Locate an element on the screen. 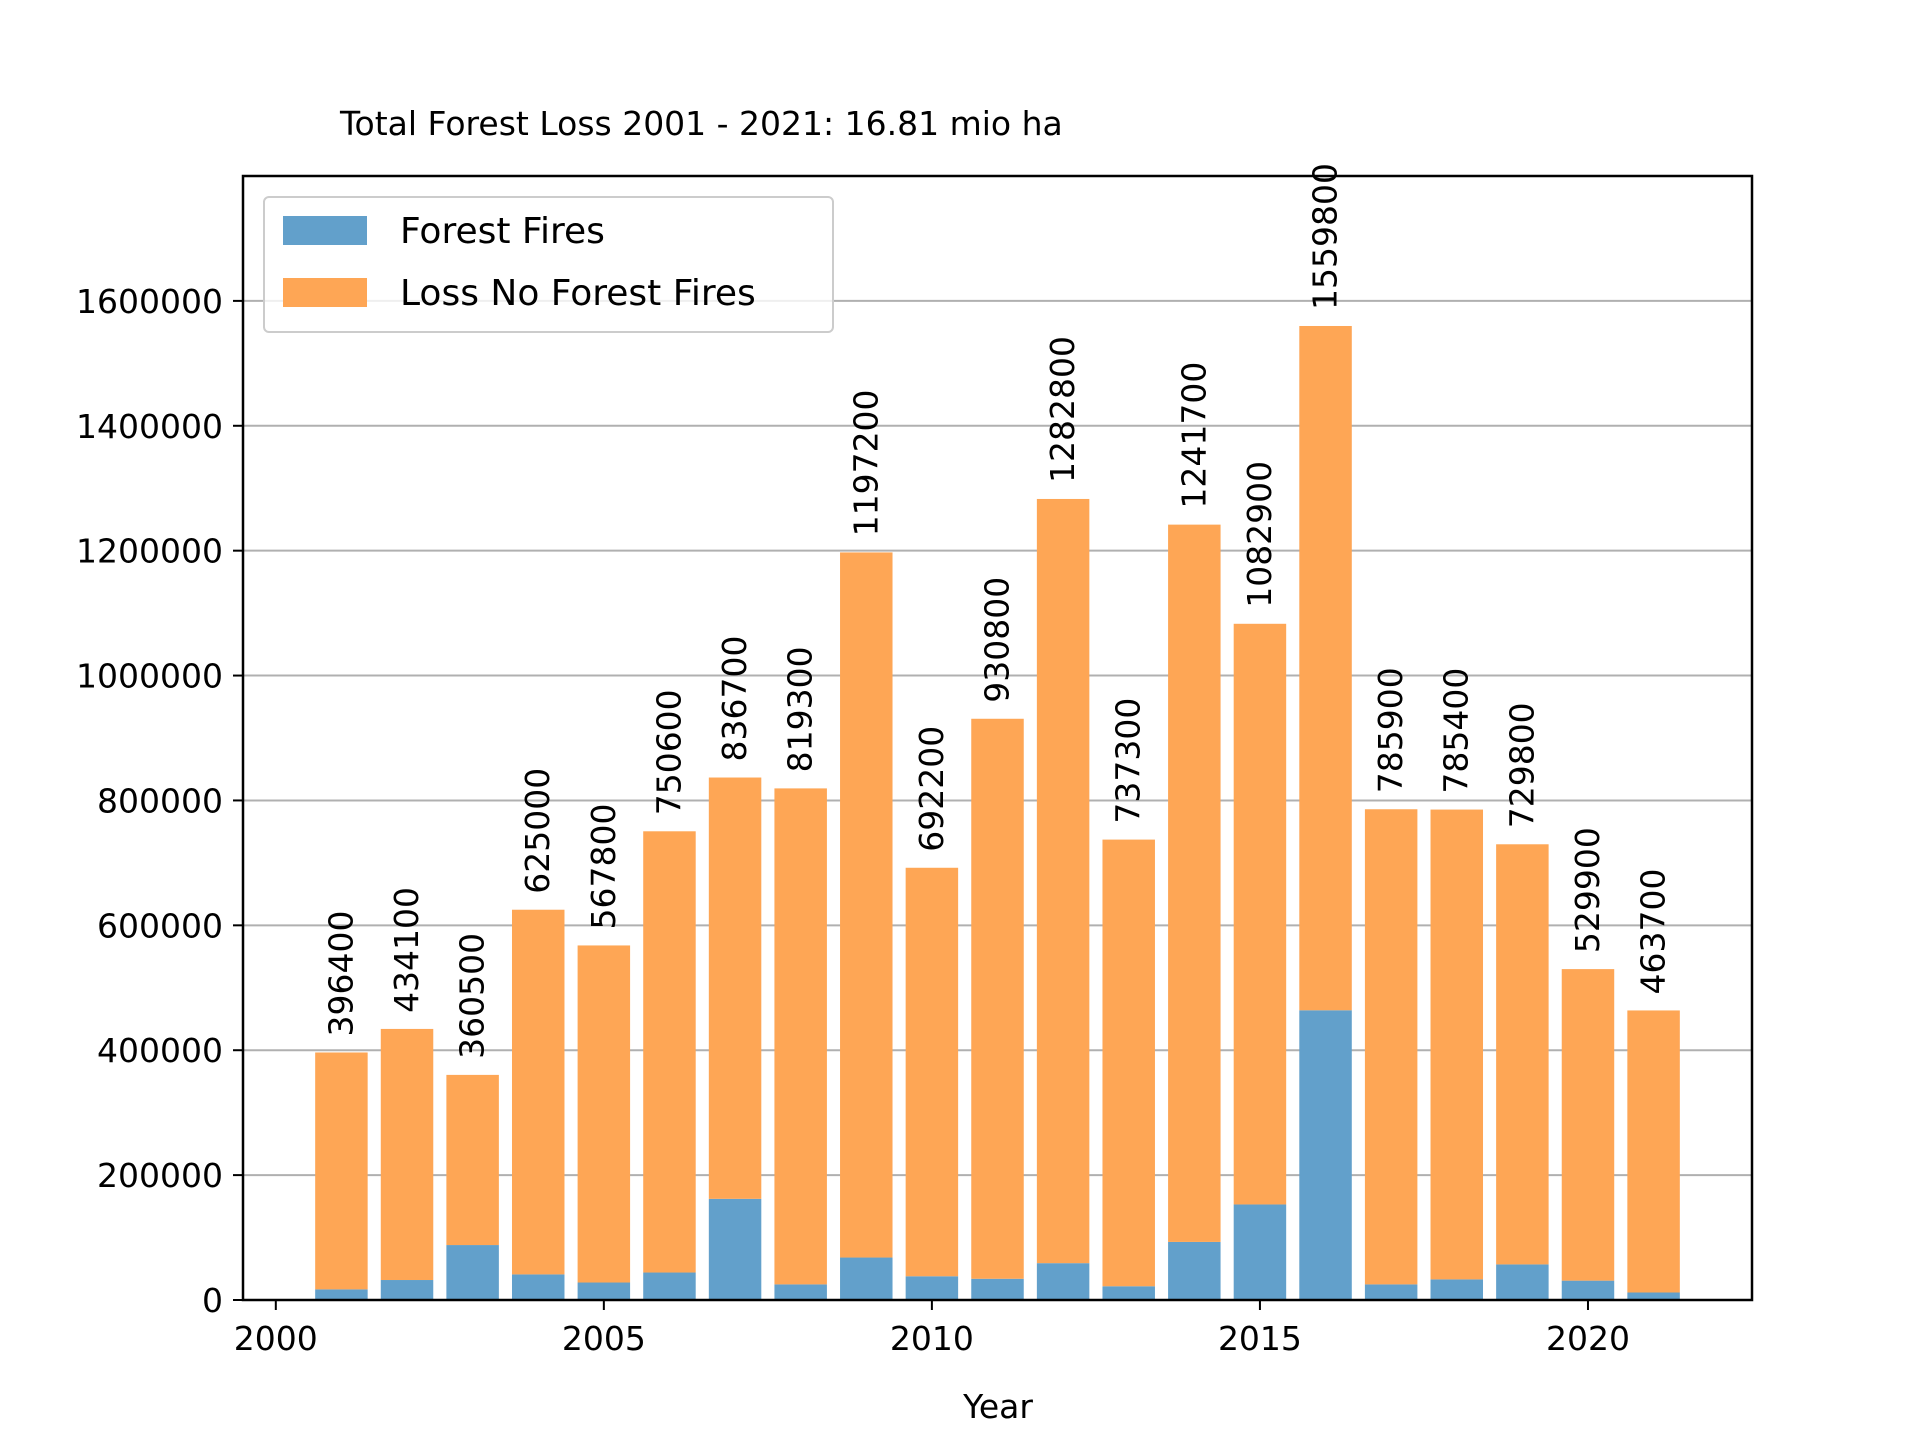 The height and width of the screenshot is (1440, 1920). legend-label-loss-no-forest-fires: Loss No Forest Fires is located at coordinates (578, 293).